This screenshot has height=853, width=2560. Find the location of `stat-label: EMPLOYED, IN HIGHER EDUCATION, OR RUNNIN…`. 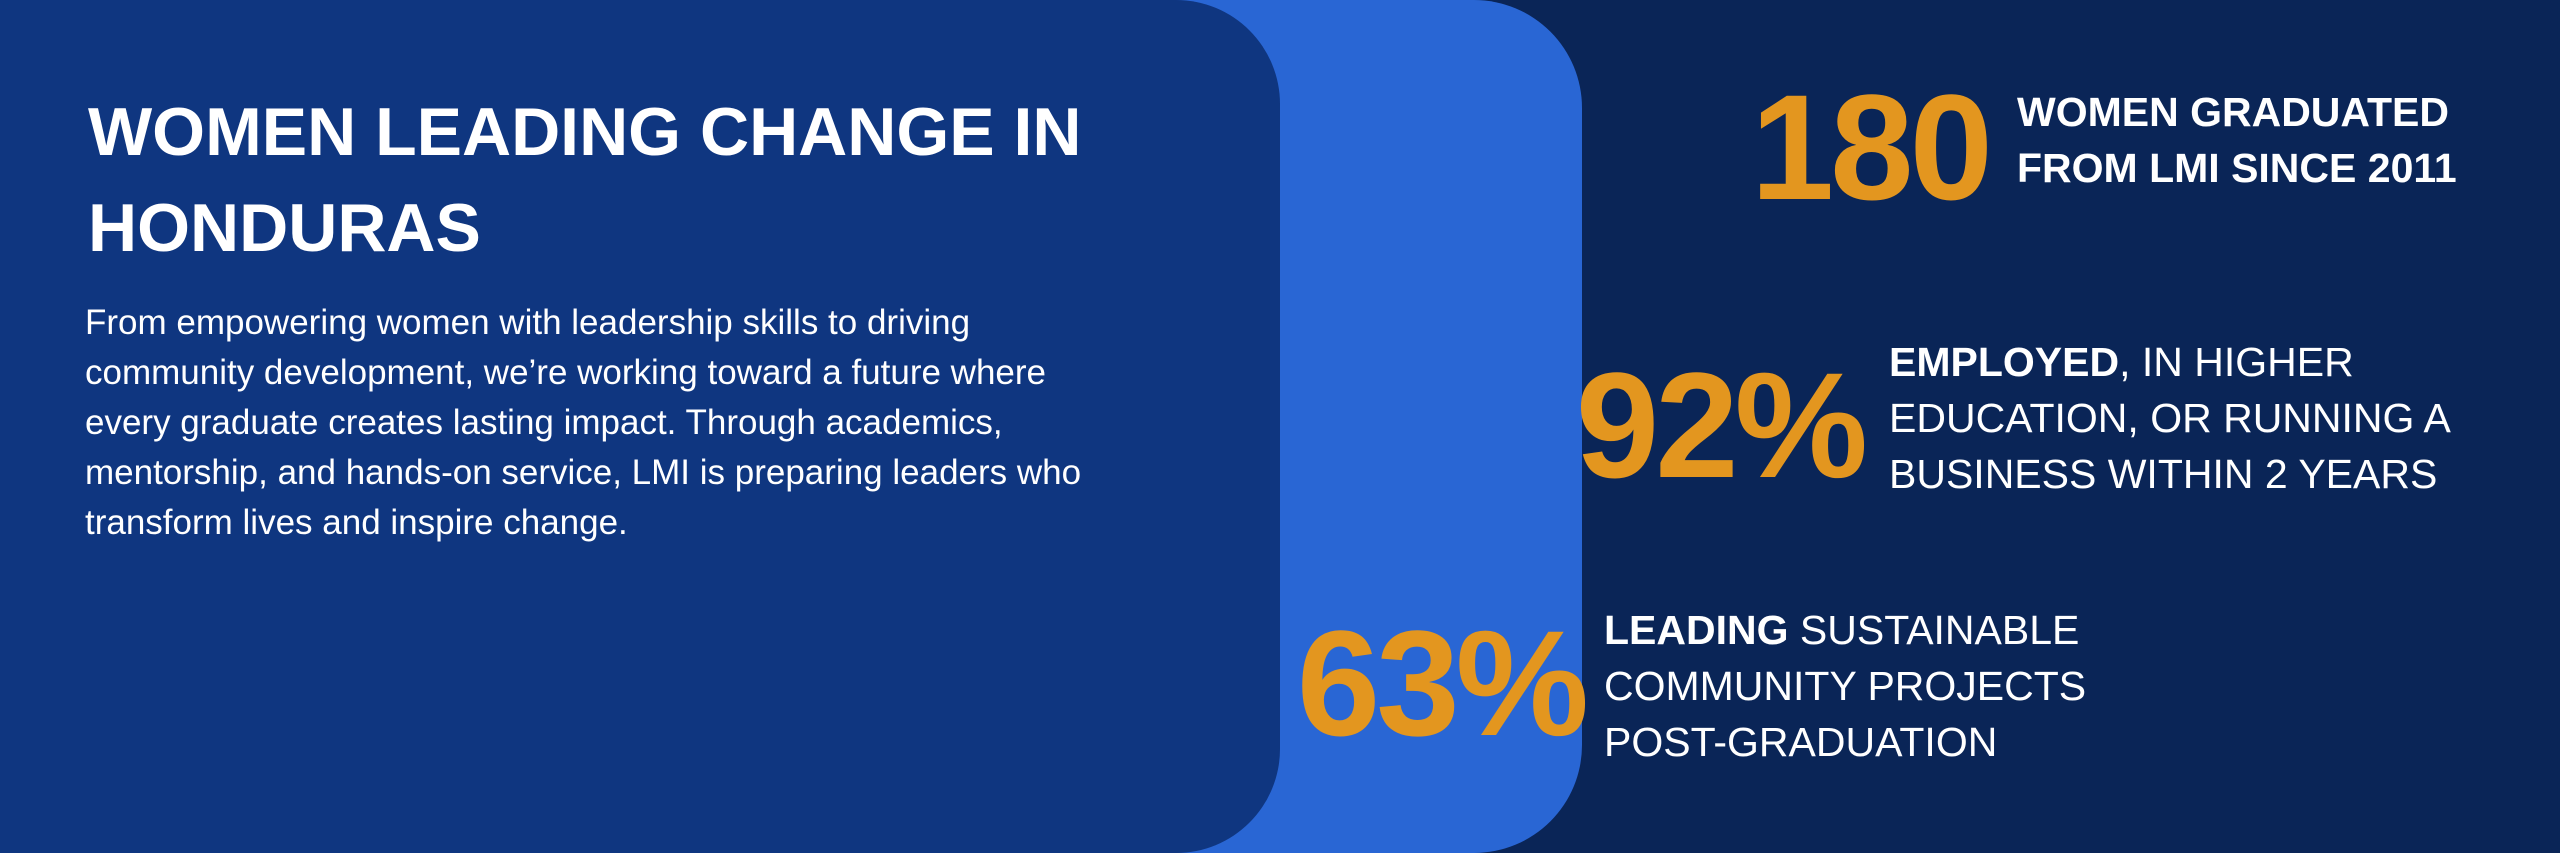

stat-label: EMPLOYED, IN HIGHER EDUCATION, OR RUNNIN… is located at coordinates (2174, 418).